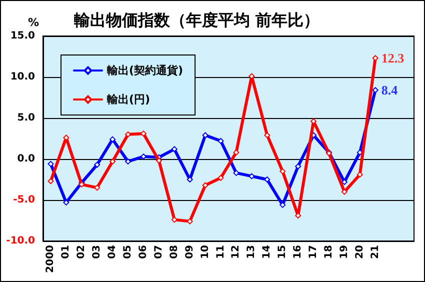 This screenshot has height=282, width=425. Describe the element at coordinates (143, 251) in the screenshot. I see `x-tick-label: 06` at that location.